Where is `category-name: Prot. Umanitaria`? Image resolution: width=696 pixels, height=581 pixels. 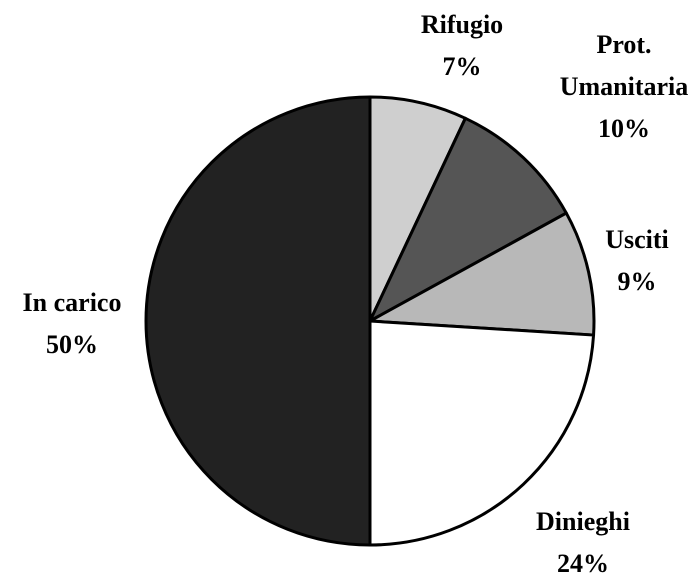
category-name: Prot. Umanitaria is located at coordinates (624, 65).